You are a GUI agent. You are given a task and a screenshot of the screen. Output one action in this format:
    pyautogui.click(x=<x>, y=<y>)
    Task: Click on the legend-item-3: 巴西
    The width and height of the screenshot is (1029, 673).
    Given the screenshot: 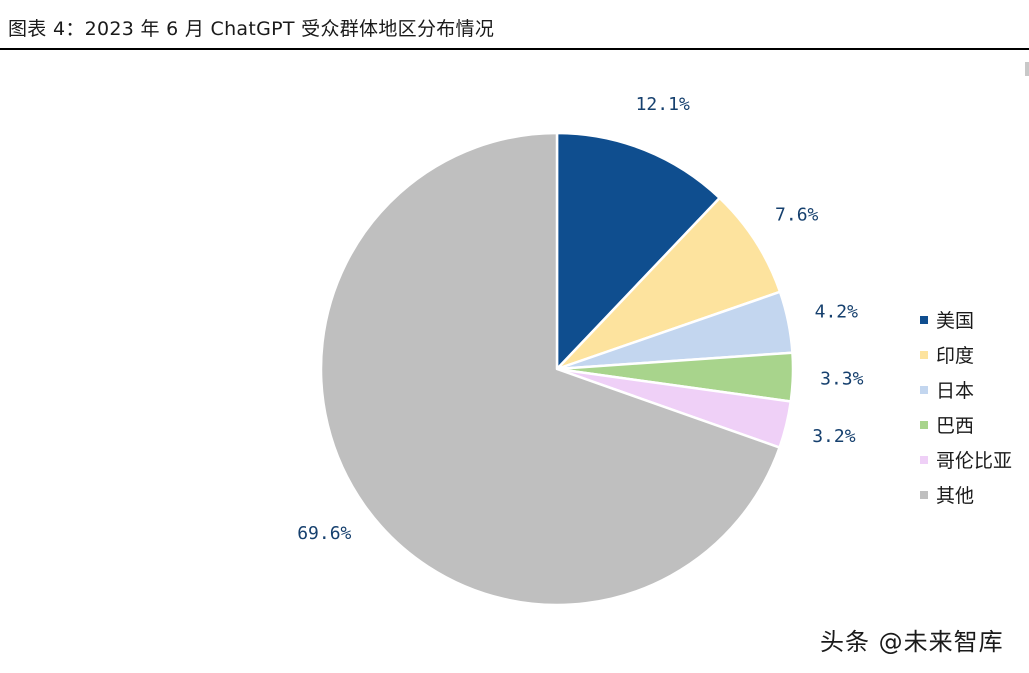 What is the action you would take?
    pyautogui.click(x=966, y=424)
    